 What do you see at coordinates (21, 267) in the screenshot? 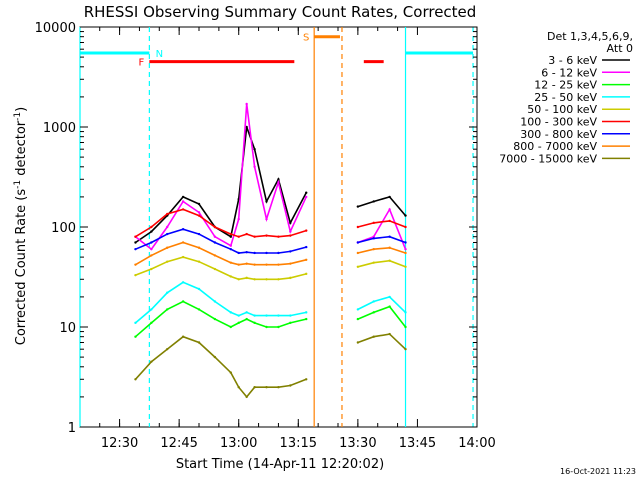
I see `y-axis-label-main: Corrected Count Rate (s` at bounding box center [21, 267].